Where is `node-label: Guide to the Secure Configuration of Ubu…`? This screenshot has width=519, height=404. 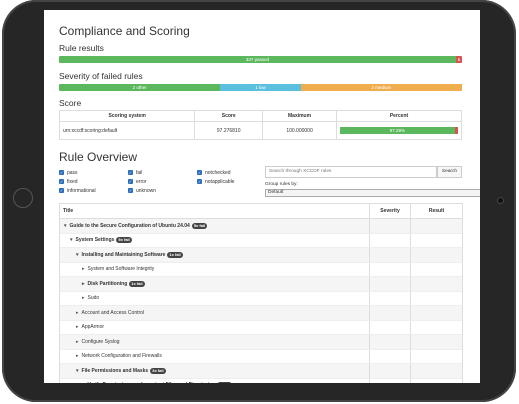 node-label: Guide to the Secure Configuration of Ubu… is located at coordinates (129, 225).